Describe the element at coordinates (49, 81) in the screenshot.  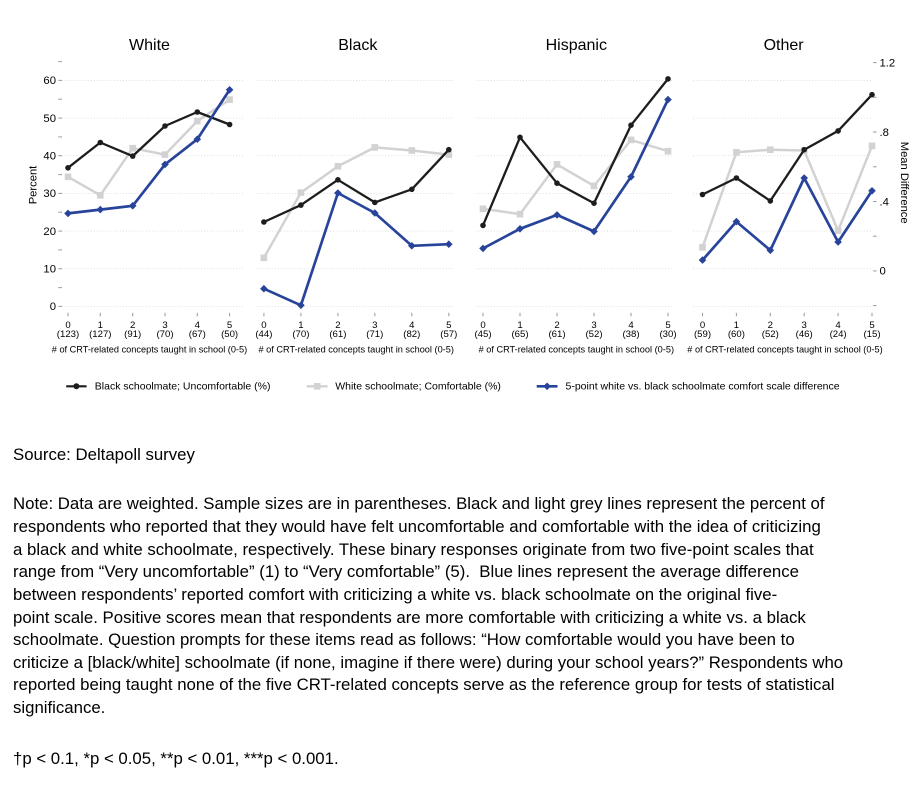
I see `svg-text: 60` at that location.